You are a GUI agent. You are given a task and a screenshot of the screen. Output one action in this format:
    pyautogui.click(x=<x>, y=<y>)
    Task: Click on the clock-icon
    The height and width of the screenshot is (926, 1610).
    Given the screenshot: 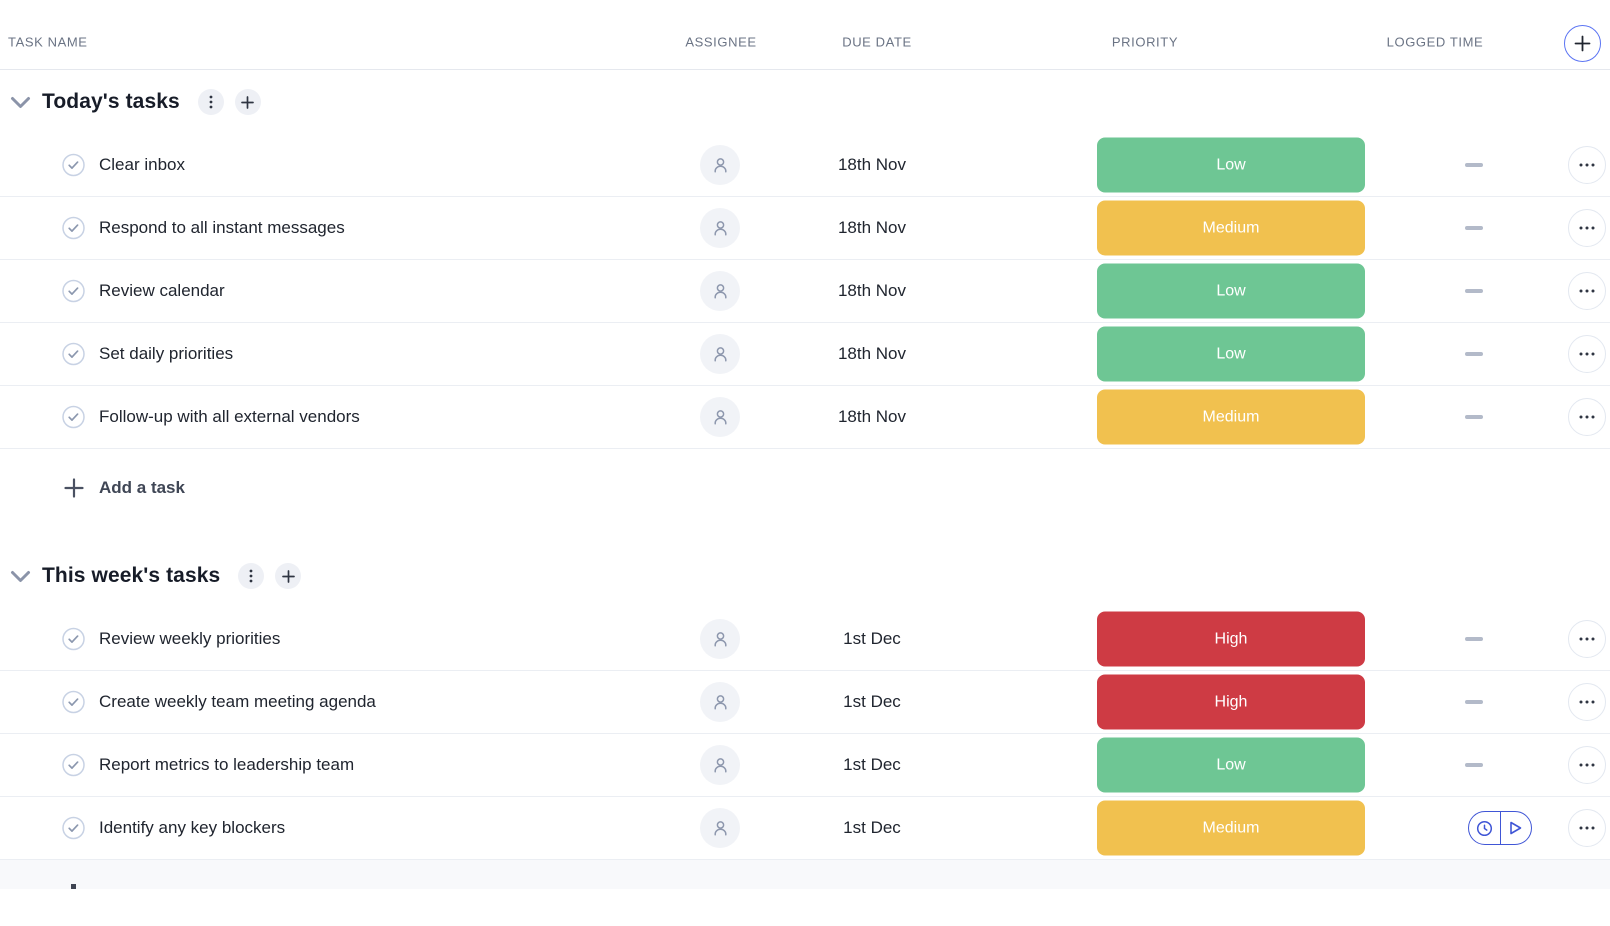 What is the action you would take?
    pyautogui.click(x=1484, y=828)
    